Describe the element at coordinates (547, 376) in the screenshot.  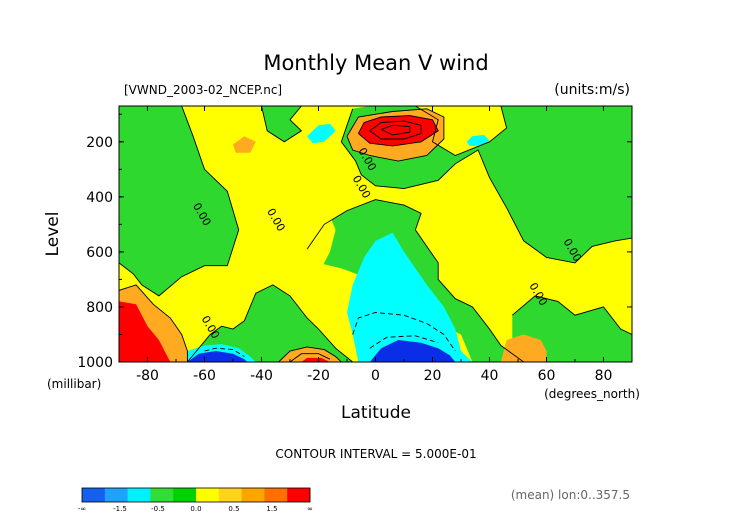
I see `x-tick-label: 60` at that location.